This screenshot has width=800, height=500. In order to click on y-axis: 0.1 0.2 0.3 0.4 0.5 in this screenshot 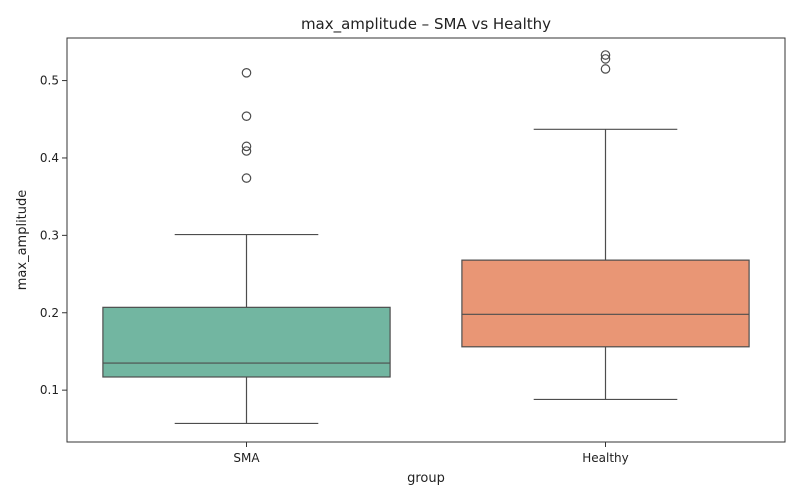, I will do `click(53, 235)`.